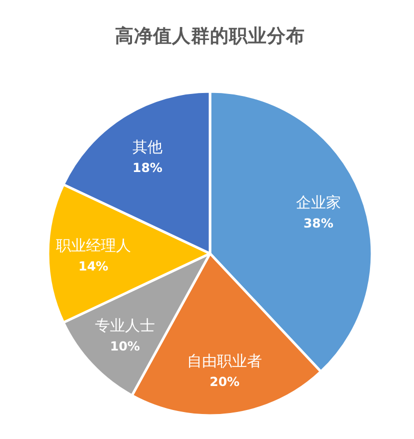  I want to click on slice-label: 其他, so click(147, 147).